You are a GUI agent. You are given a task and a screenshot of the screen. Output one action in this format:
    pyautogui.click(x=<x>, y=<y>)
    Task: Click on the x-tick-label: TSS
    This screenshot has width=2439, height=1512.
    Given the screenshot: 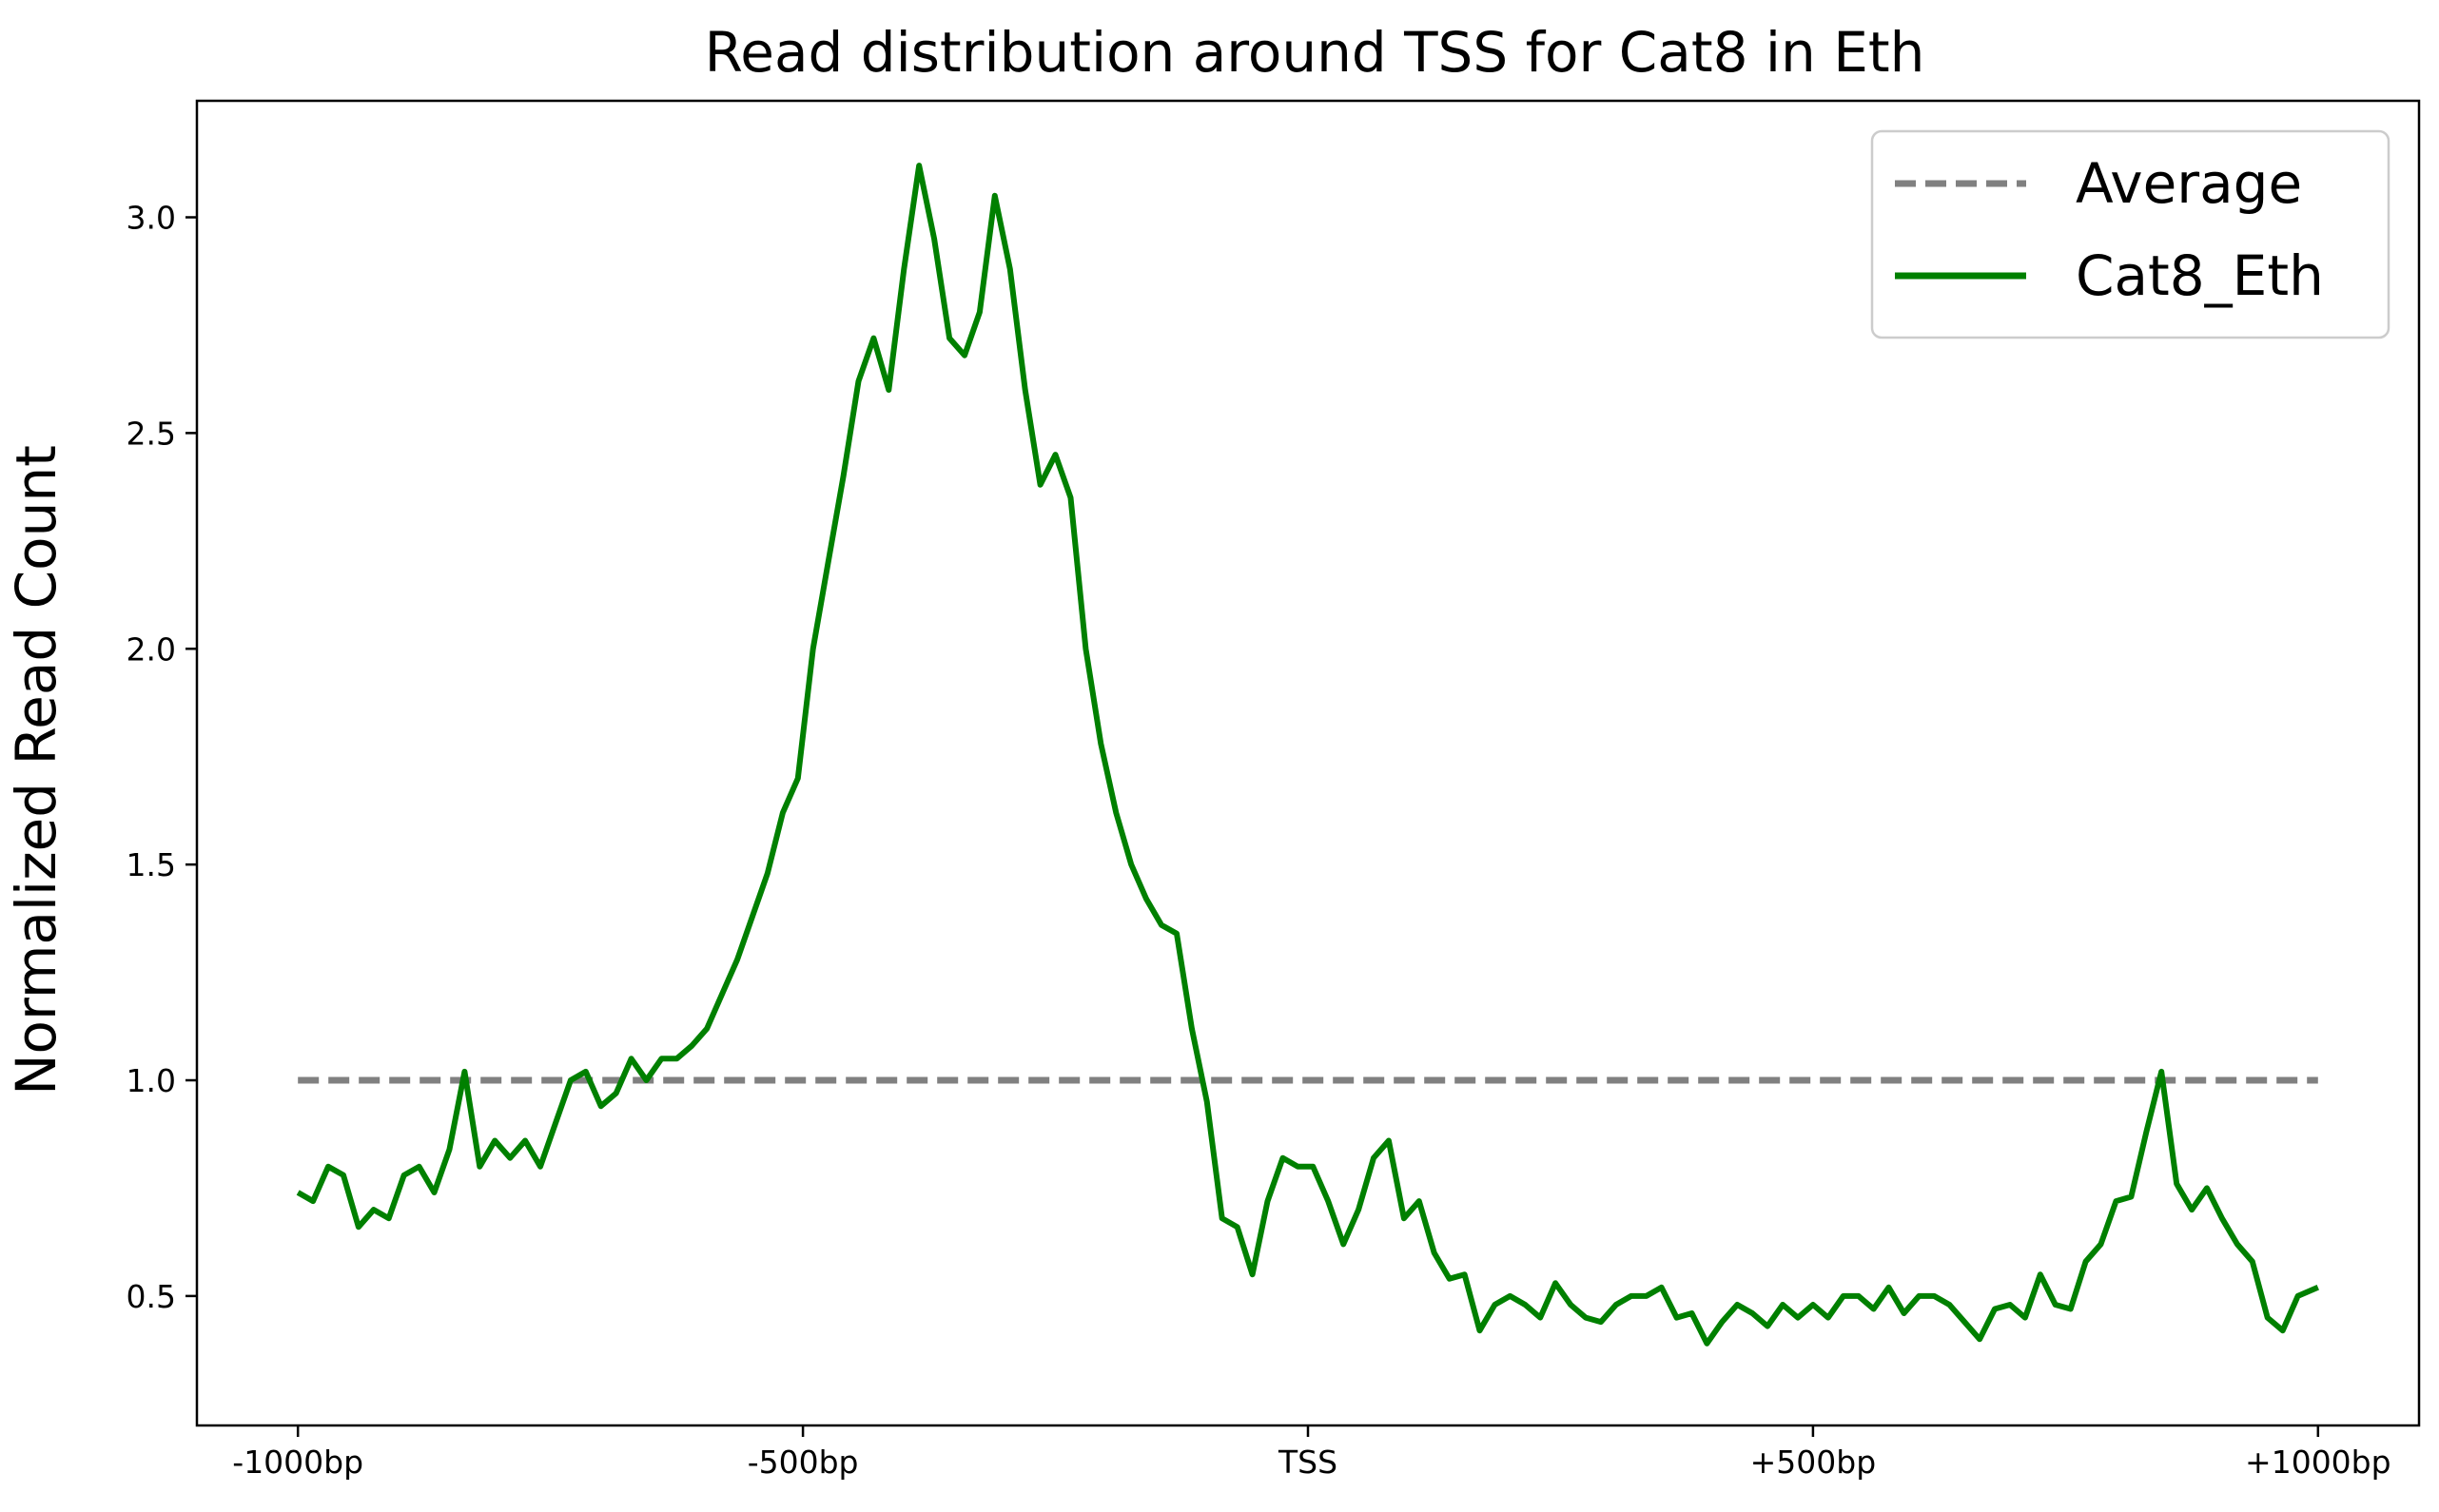 What is the action you would take?
    pyautogui.click(x=1307, y=1462)
    